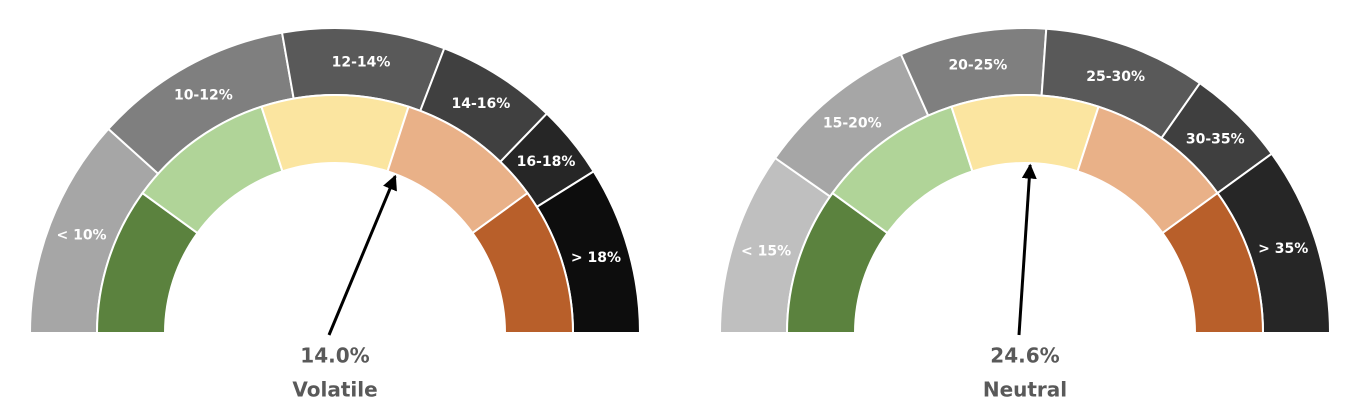  Describe the element at coordinates (1025, 390) in the screenshot. I see `needle-status: Neutral` at that location.